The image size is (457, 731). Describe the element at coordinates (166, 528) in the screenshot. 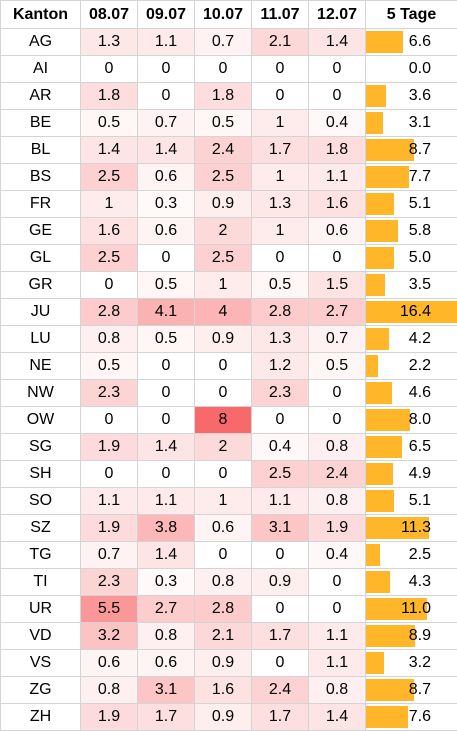

I see `value-cell: 3.8` at that location.